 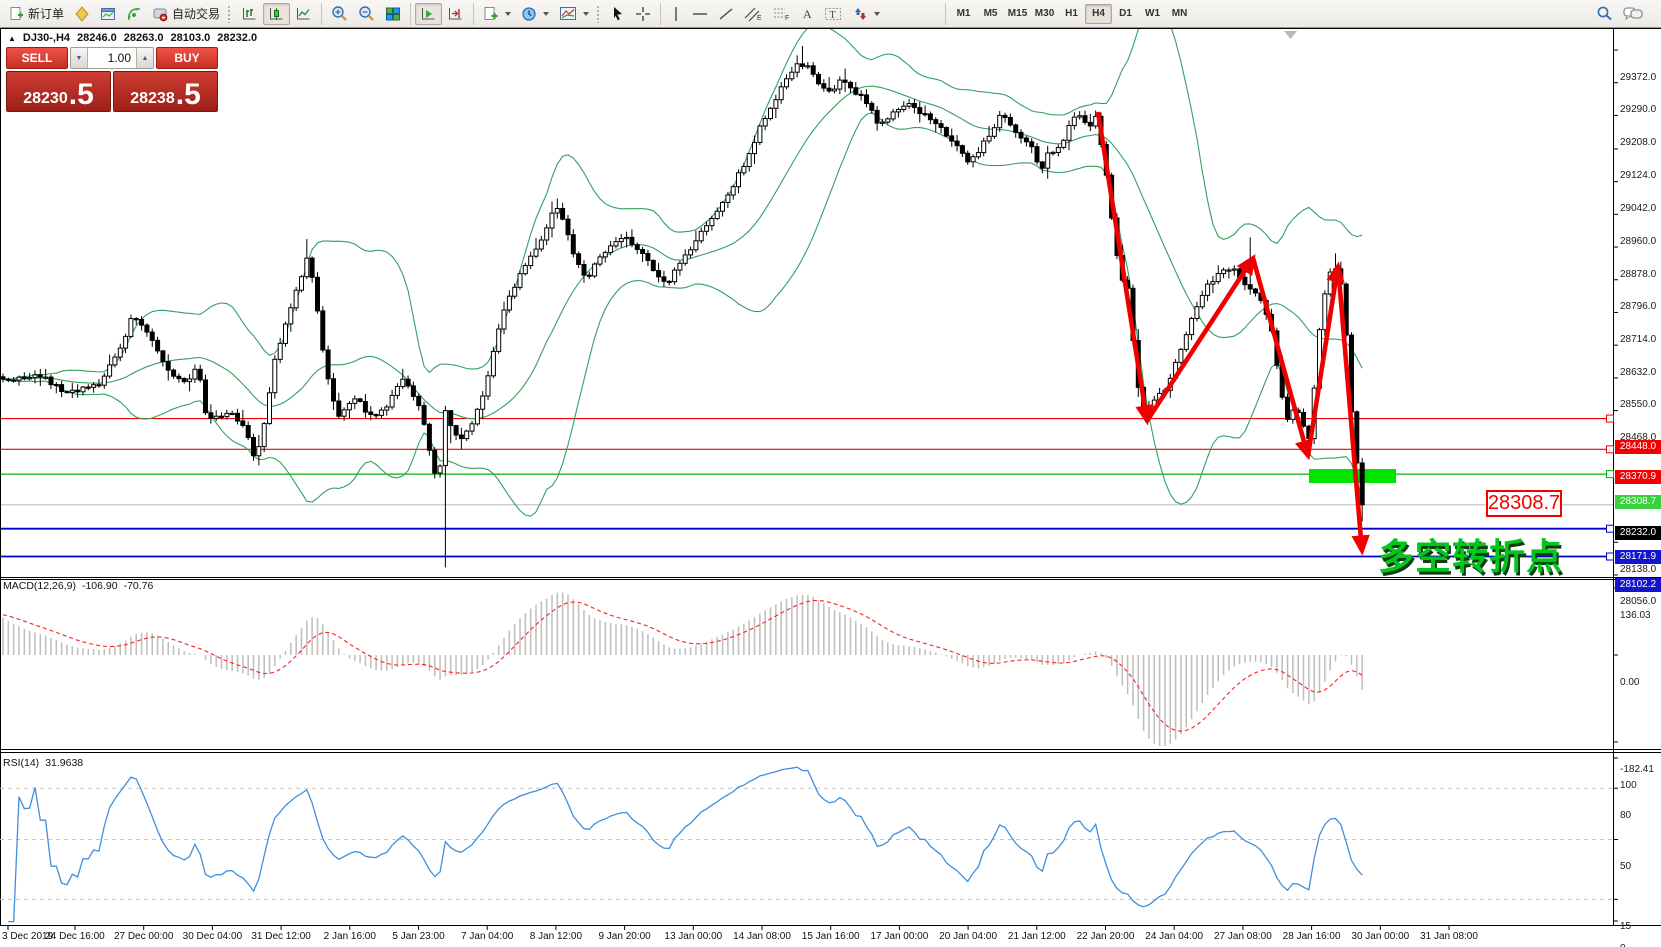 I want to click on turning-point-note: 多空转折点, so click(x=1471, y=556).